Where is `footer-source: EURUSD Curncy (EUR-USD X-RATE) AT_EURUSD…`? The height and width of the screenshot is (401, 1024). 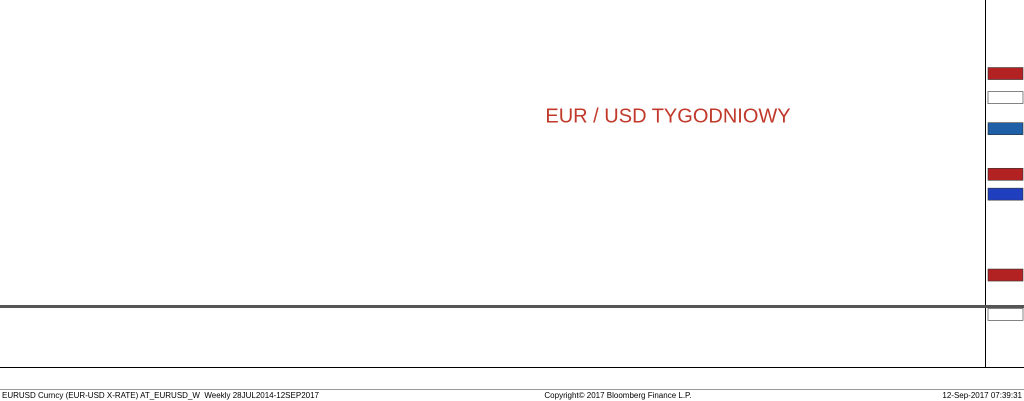 footer-source: EURUSD Curncy (EUR-USD X-RATE) AT_EURUSD… is located at coordinates (161, 395).